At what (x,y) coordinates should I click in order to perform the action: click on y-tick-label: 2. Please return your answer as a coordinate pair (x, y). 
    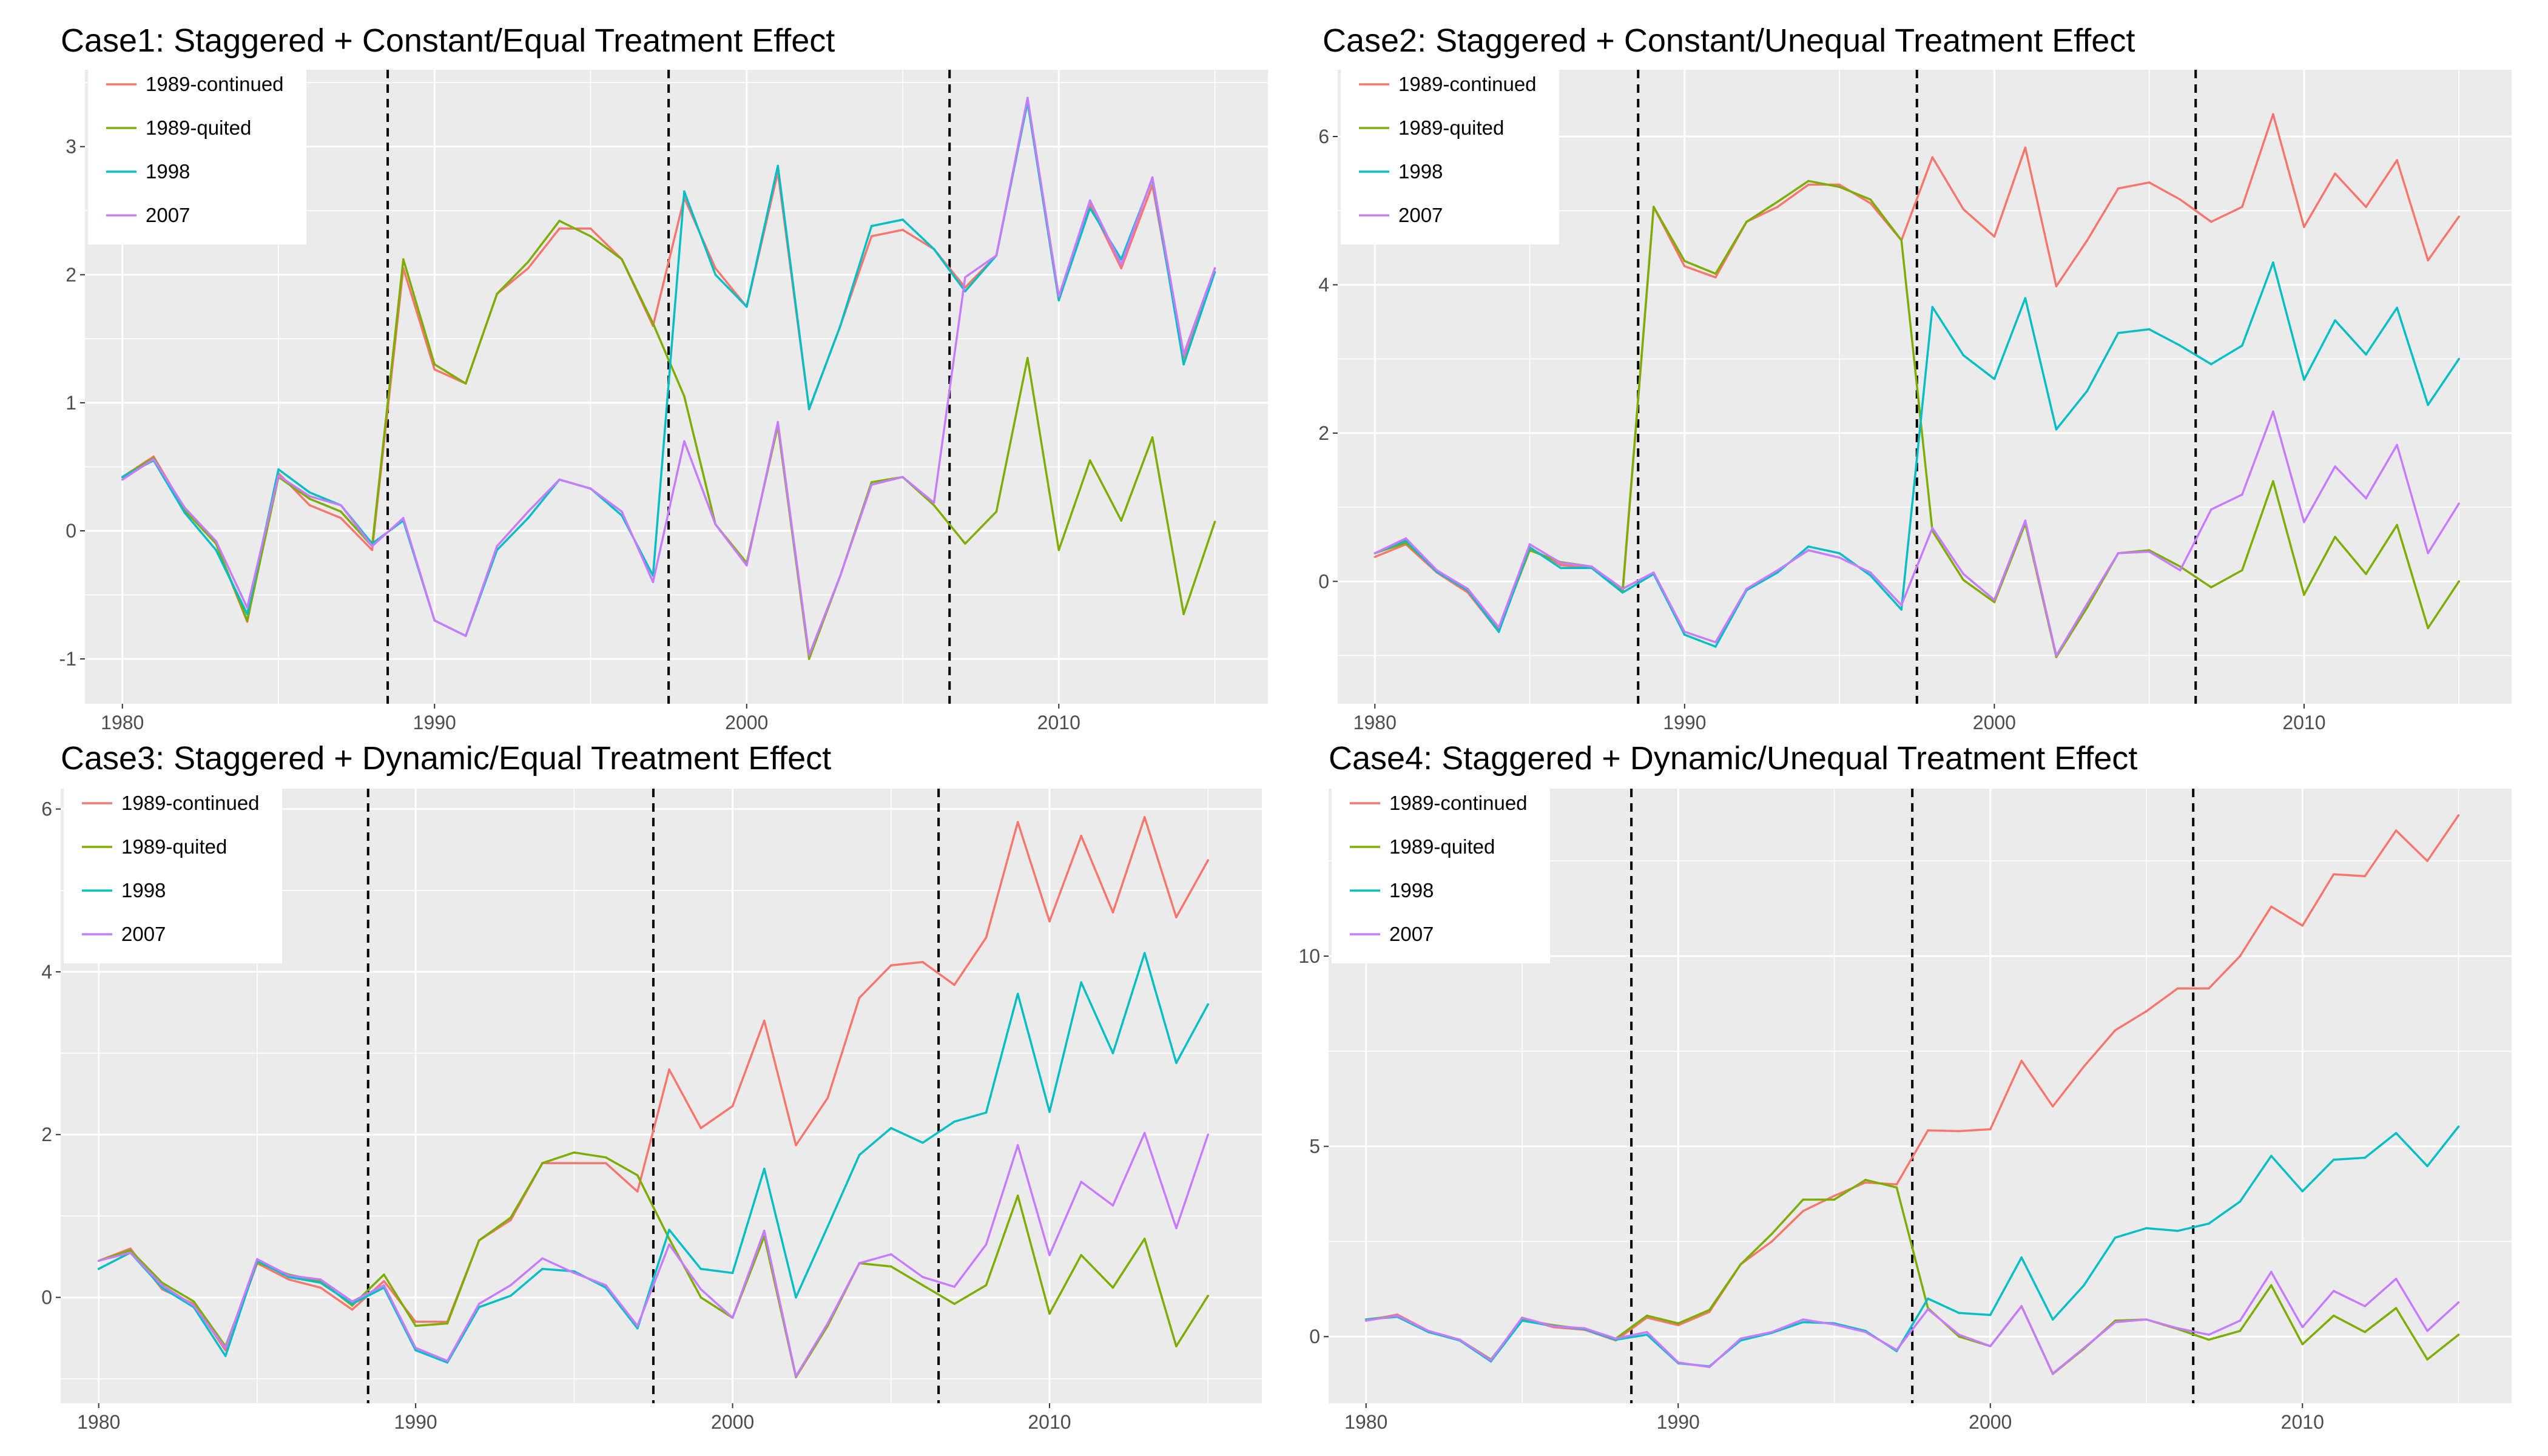
    Looking at the image, I should click on (46, 1134).